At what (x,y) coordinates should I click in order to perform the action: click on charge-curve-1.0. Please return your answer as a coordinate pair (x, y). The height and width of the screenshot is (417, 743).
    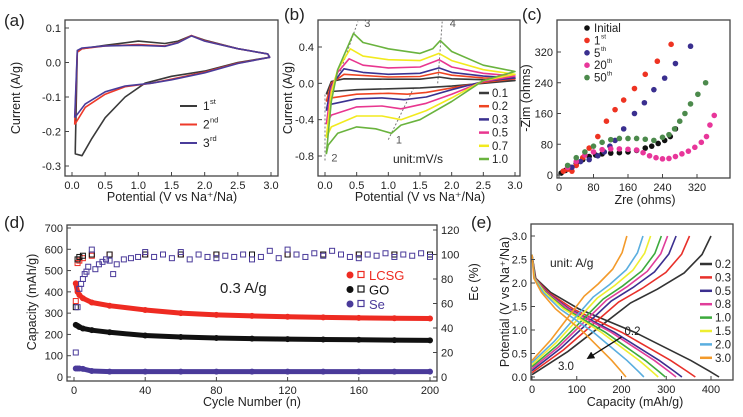
    Looking at the image, I should click on (597, 301).